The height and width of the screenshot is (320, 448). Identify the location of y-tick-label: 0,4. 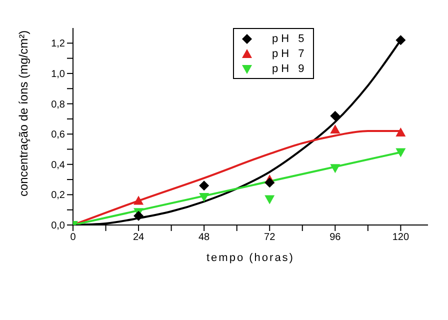
(58, 165).